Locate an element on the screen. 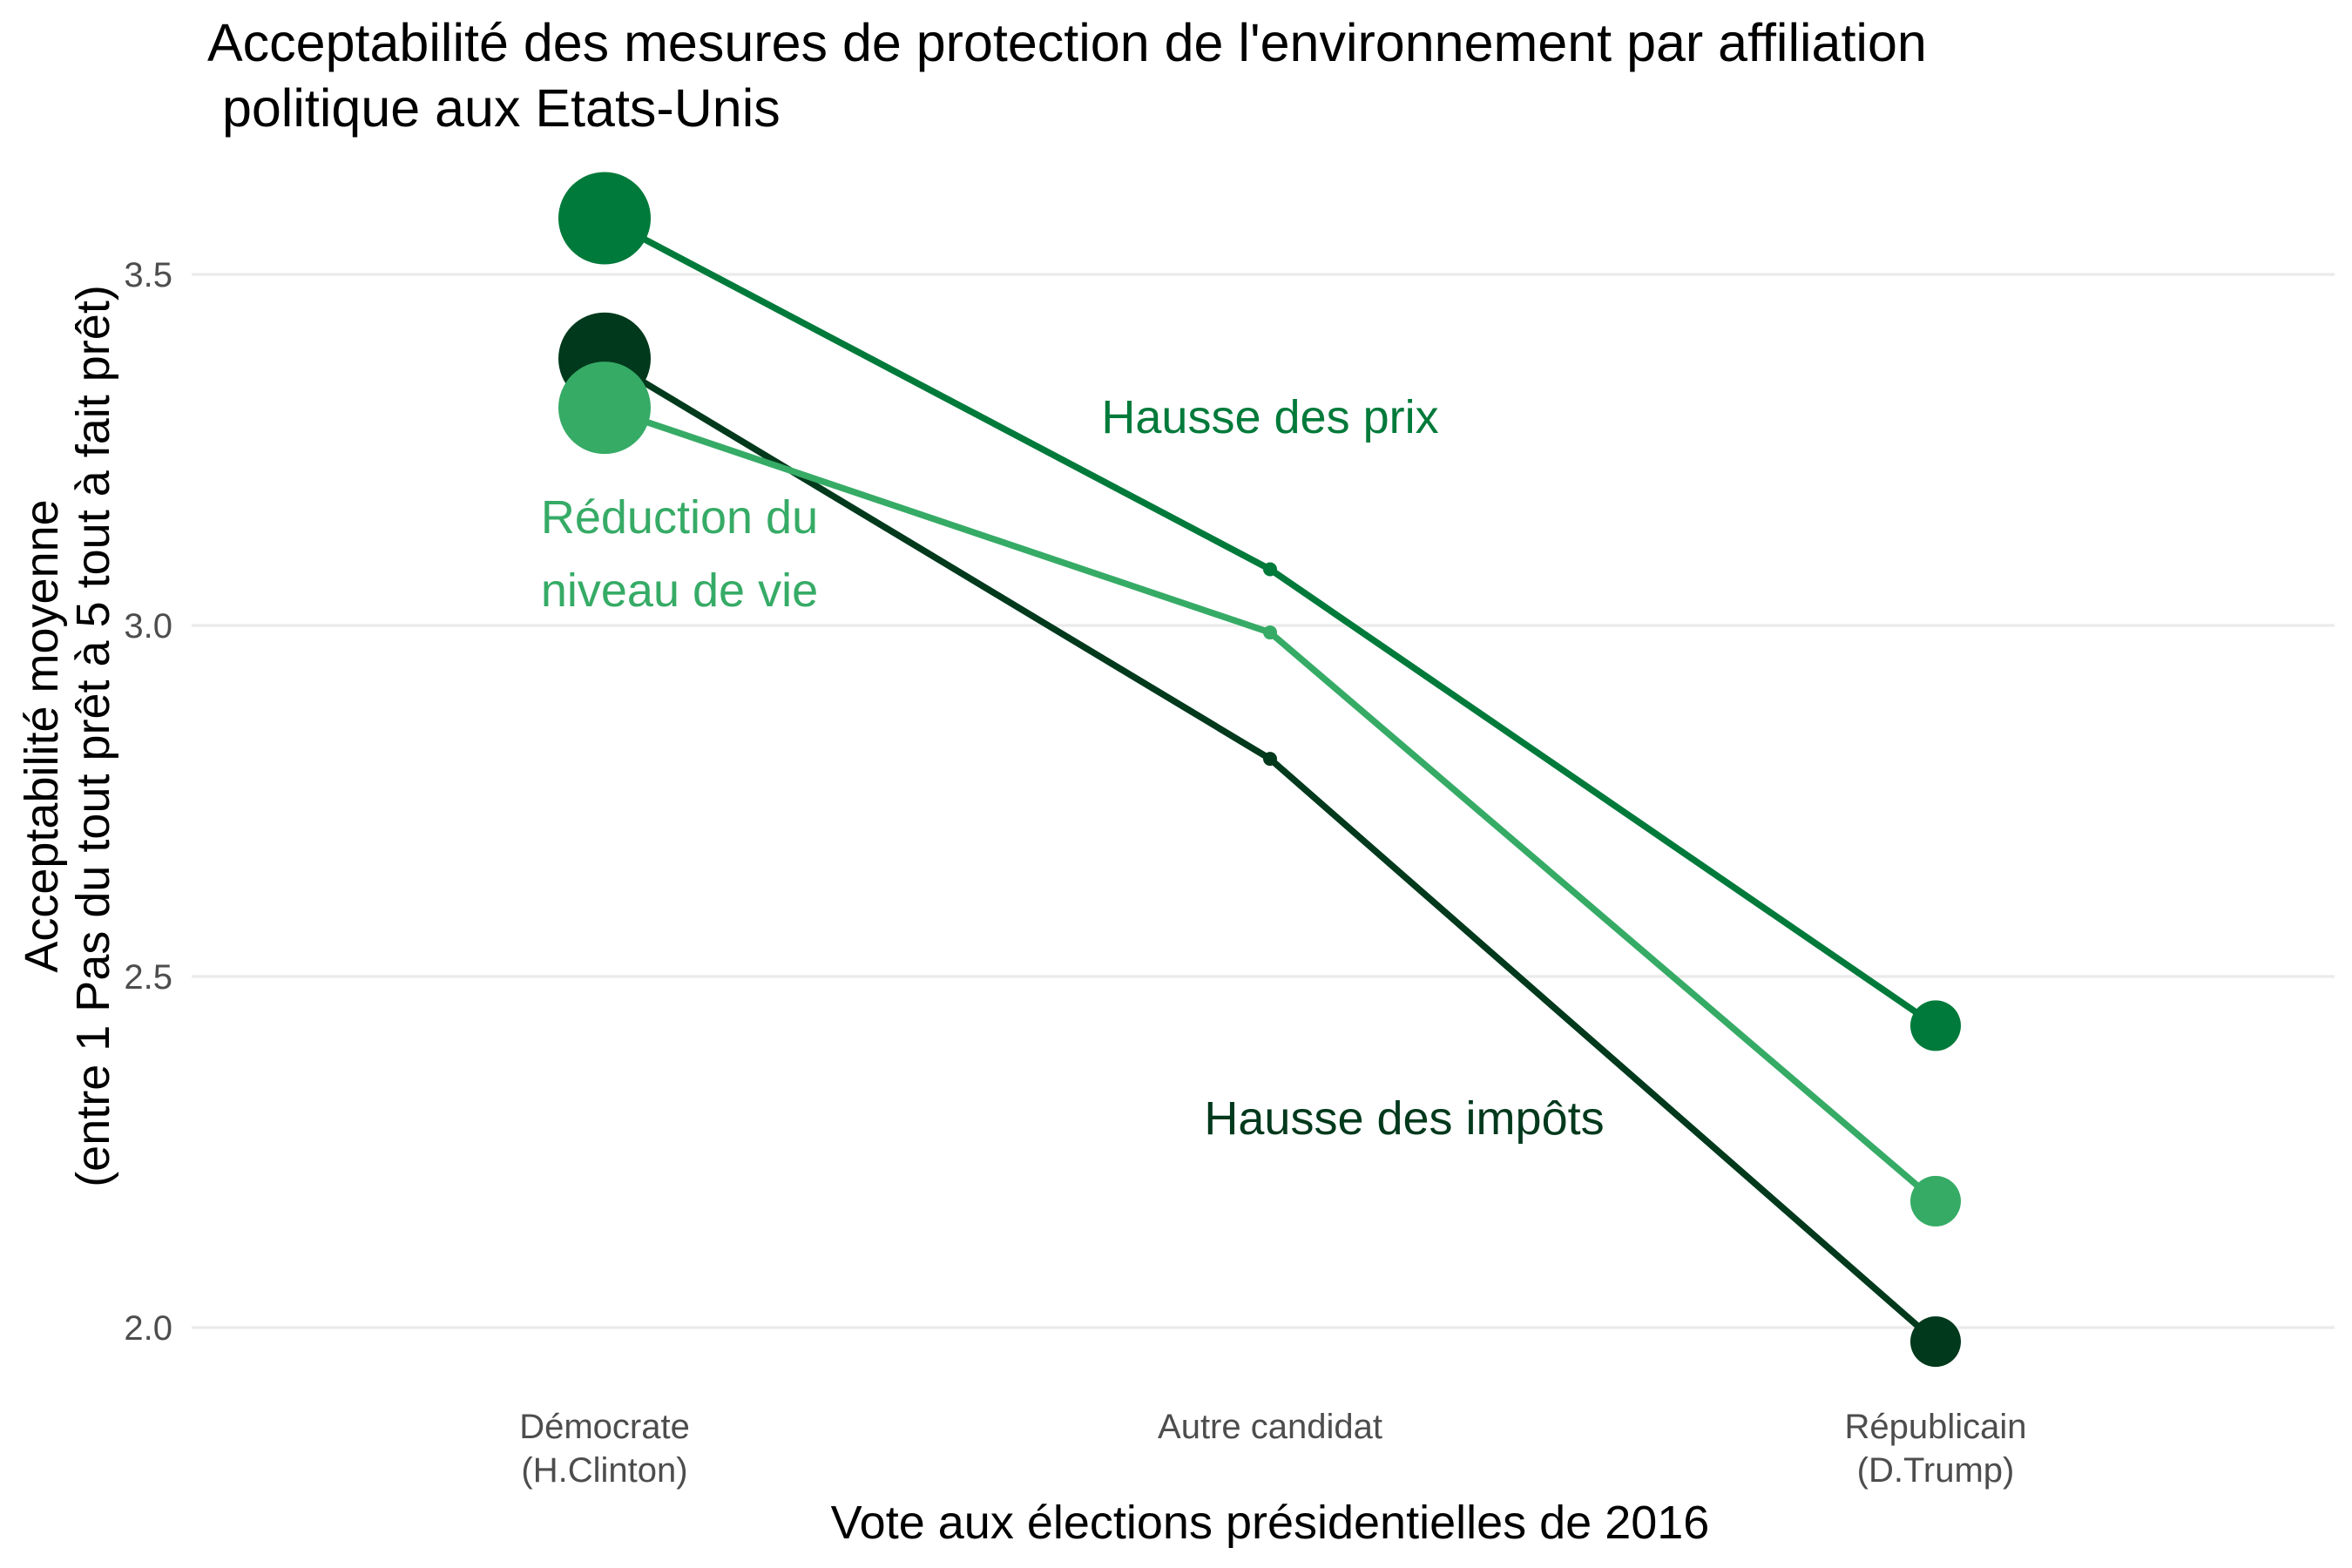 This screenshot has height=1568, width=2352. chart-title-line-2: politique aux Etats-Unis is located at coordinates (494, 108).